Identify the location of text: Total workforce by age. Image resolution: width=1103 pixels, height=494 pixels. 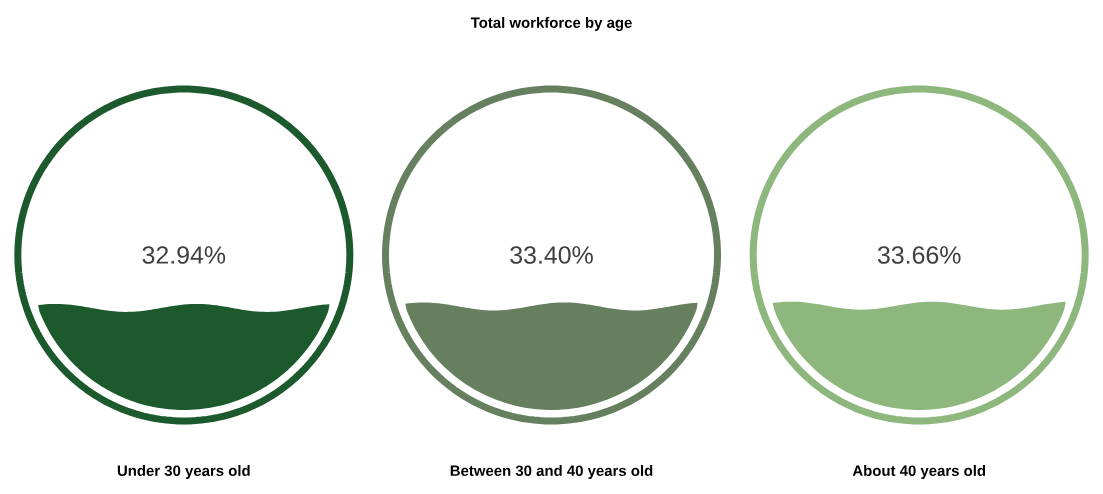
(551, 23).